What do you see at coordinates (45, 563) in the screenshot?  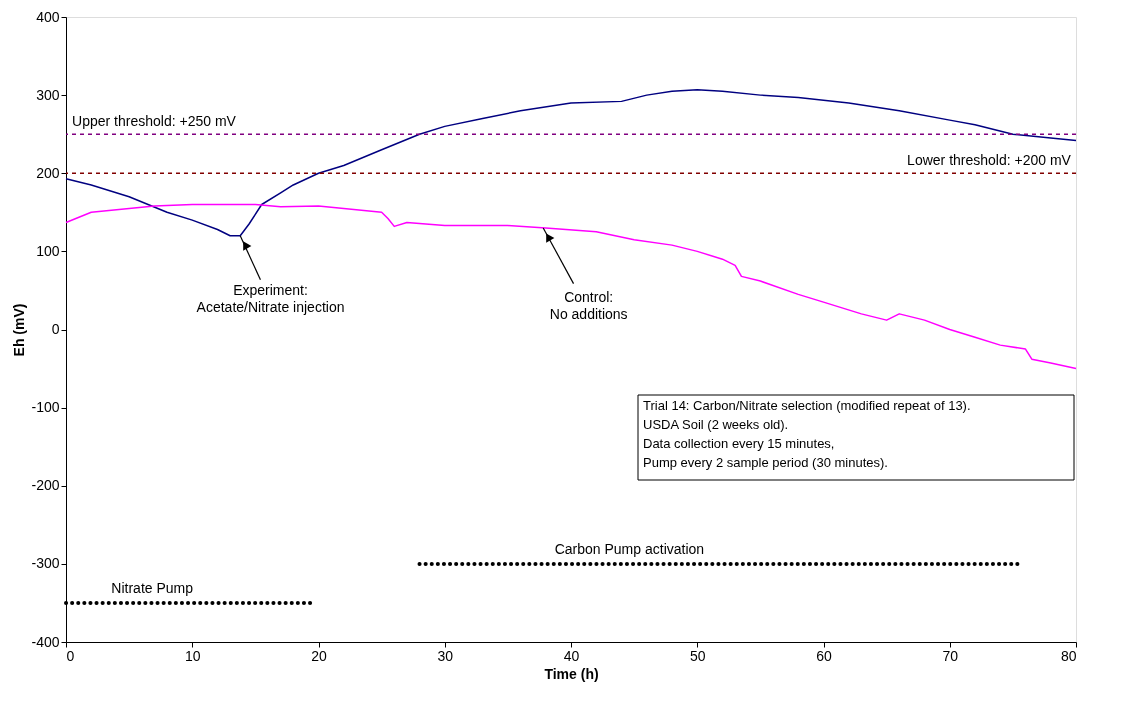 I see `y-tick-label: -300` at bounding box center [45, 563].